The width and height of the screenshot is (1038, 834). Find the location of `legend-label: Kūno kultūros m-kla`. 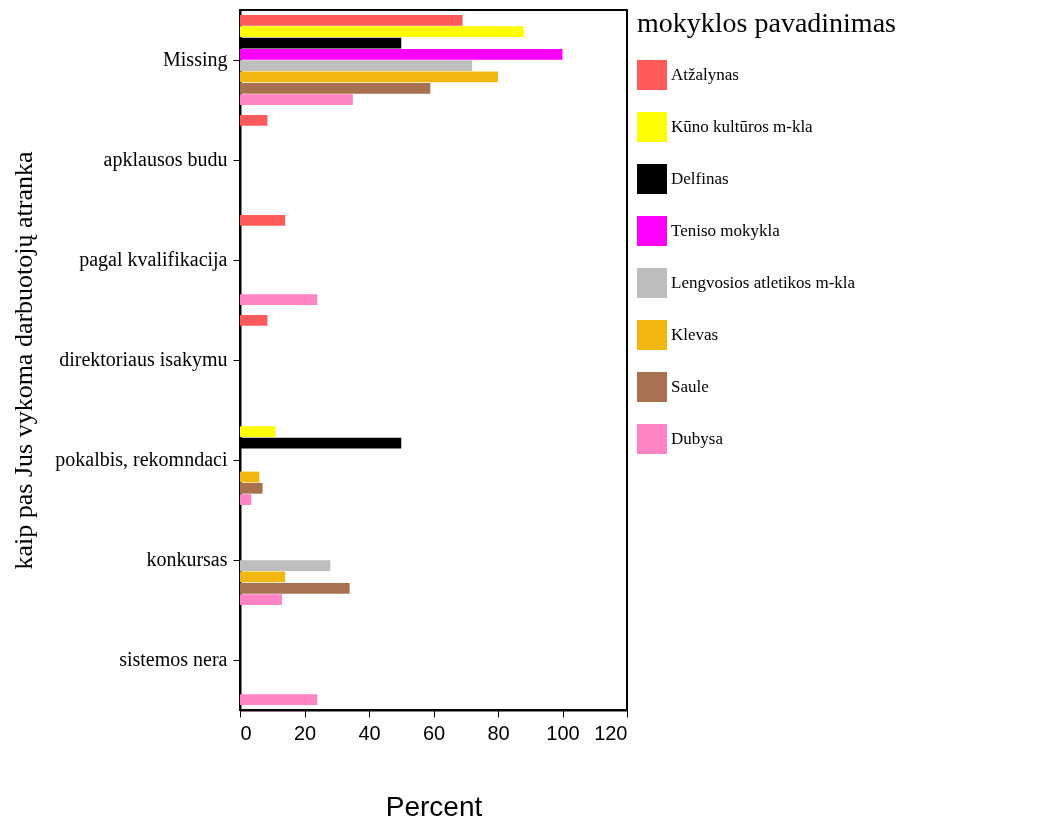

legend-label: Kūno kultūros m-kla is located at coordinates (742, 126).